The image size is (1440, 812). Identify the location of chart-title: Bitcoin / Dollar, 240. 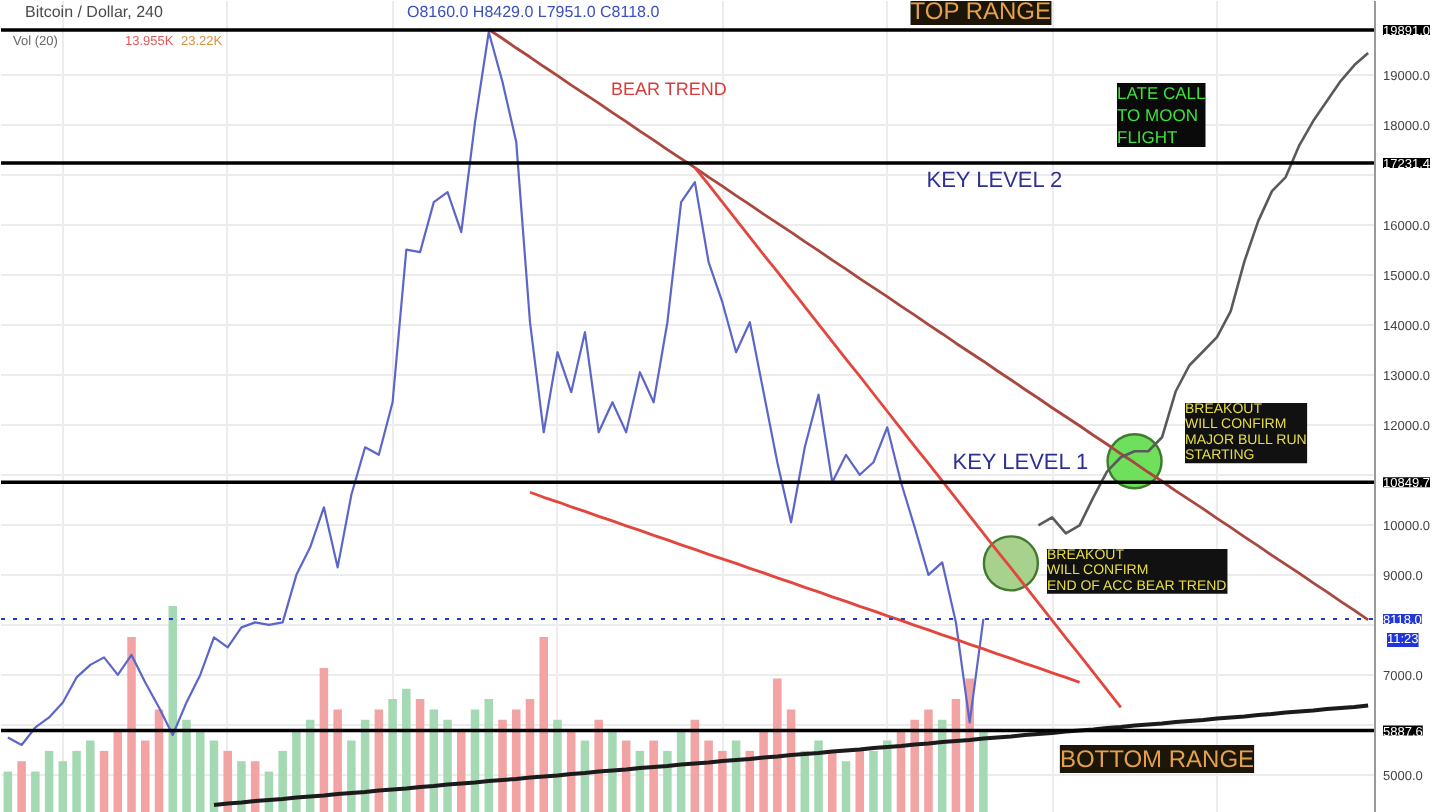
(94, 12).